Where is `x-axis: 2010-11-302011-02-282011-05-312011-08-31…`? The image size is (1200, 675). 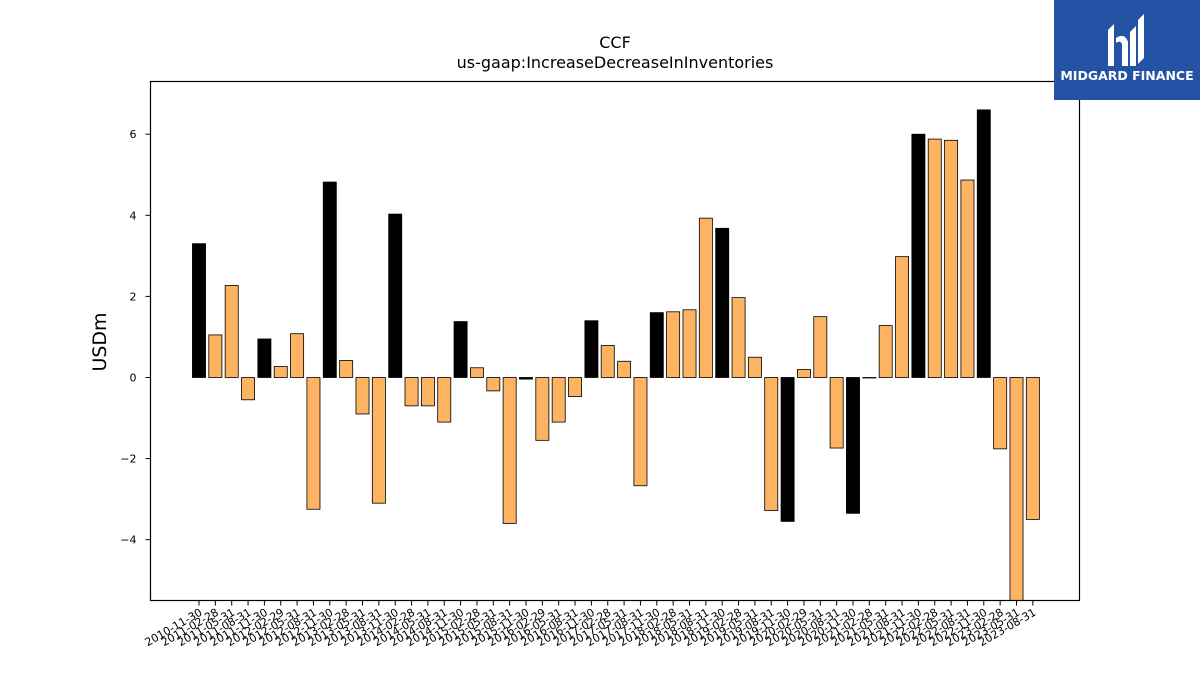
x-axis: 2010-11-302011-02-282011-05-312011-08-31… is located at coordinates (590, 624).